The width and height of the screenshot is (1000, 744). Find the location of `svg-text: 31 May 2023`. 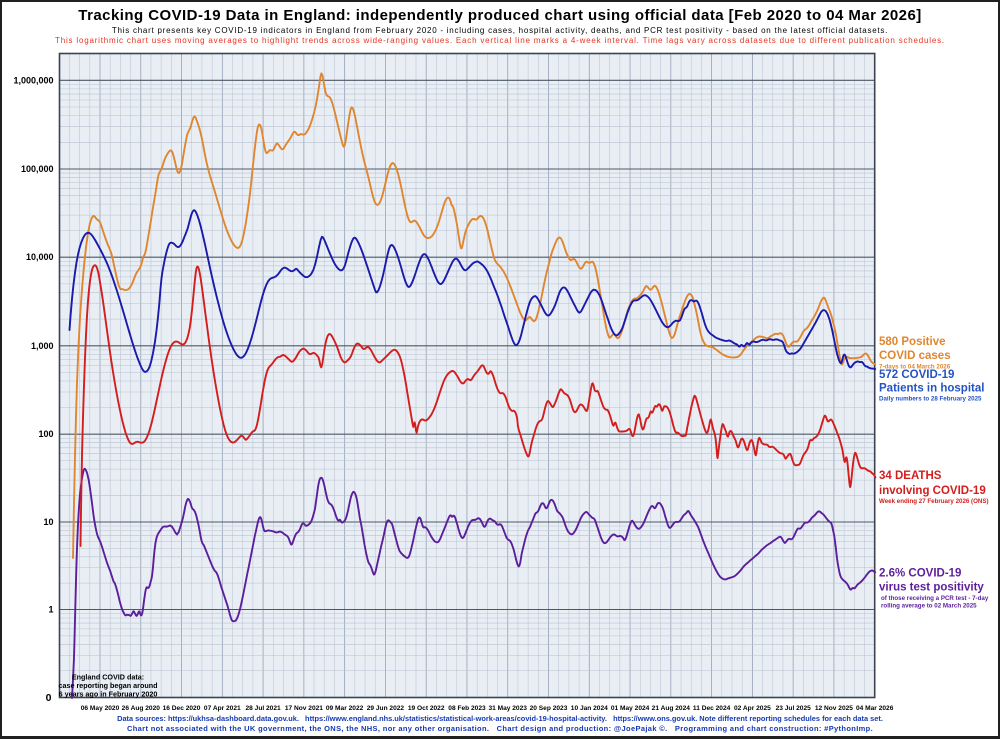

svg-text: 31 May 2023 is located at coordinates (507, 708).